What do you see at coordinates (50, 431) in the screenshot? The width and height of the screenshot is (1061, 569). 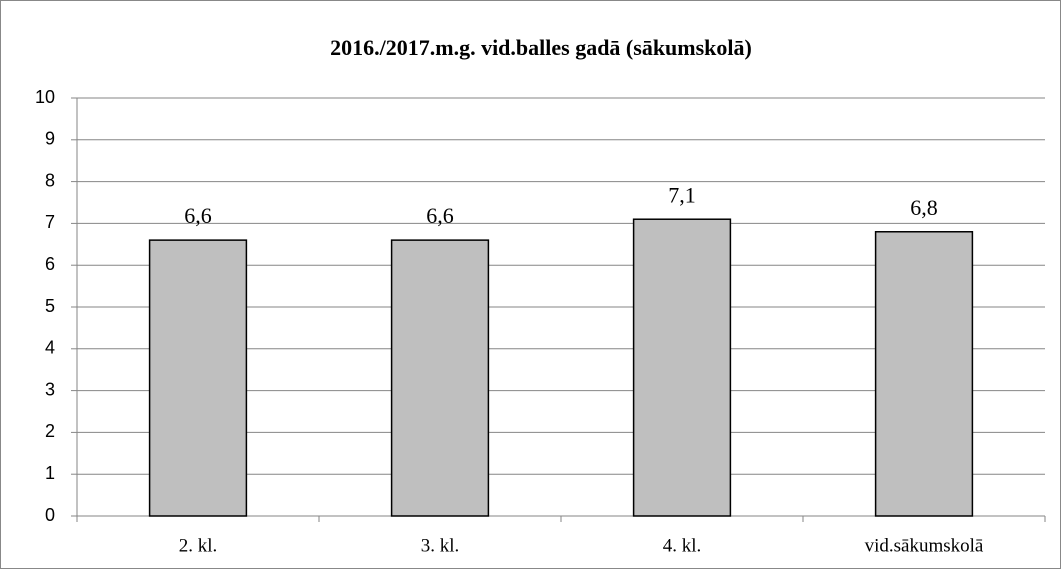 I see `y-tick-label: 2` at bounding box center [50, 431].